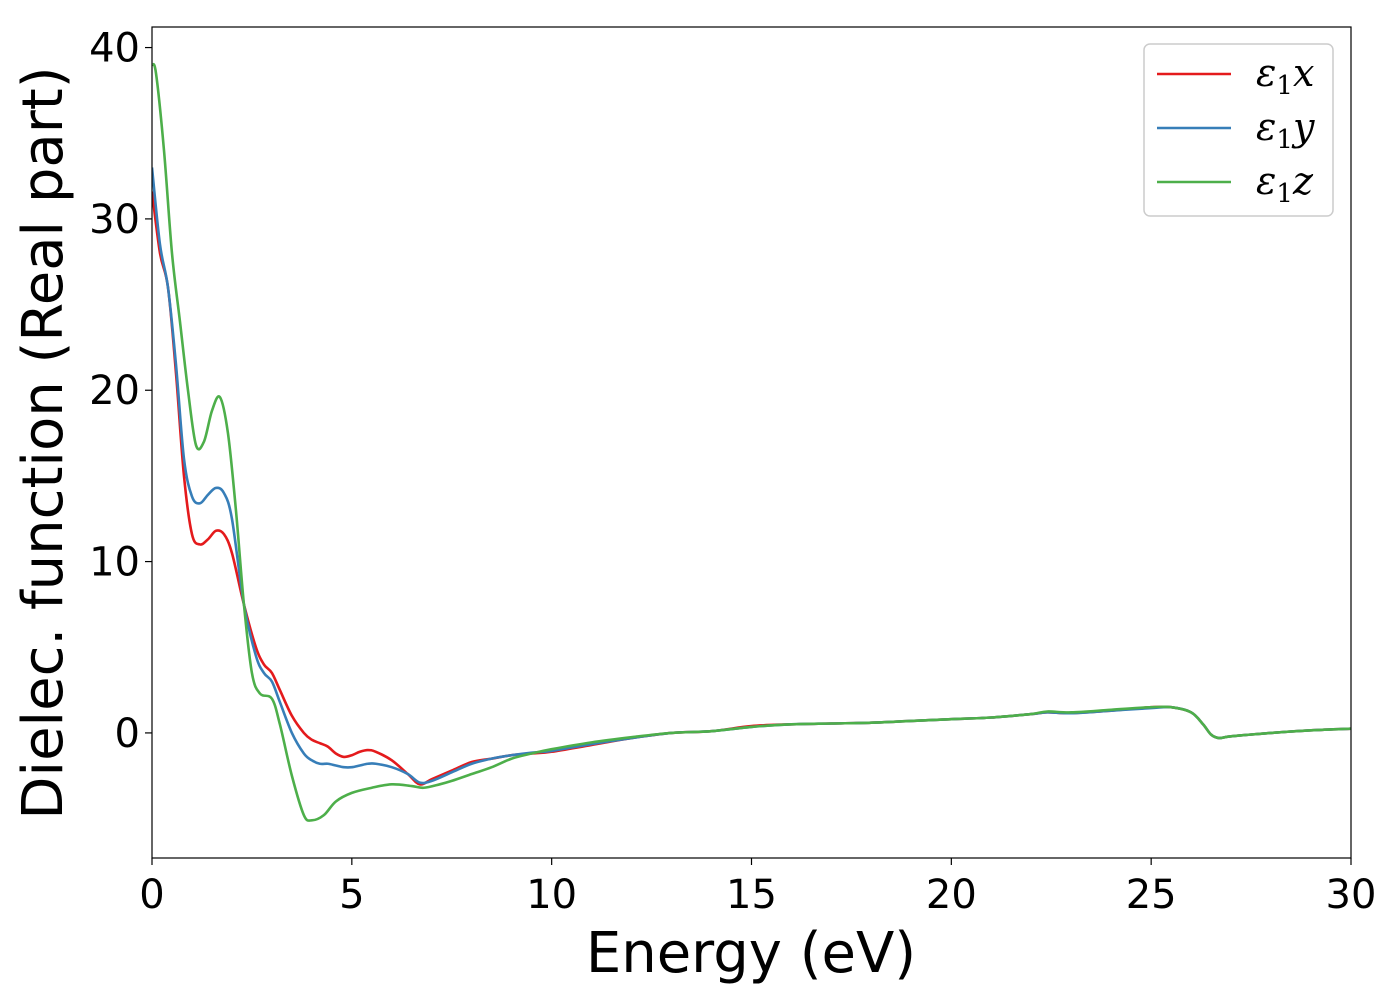 Image resolution: width=1400 pixels, height=1000 pixels. Describe the element at coordinates (114, 220) in the screenshot. I see `y-tick-label: 30` at that location.